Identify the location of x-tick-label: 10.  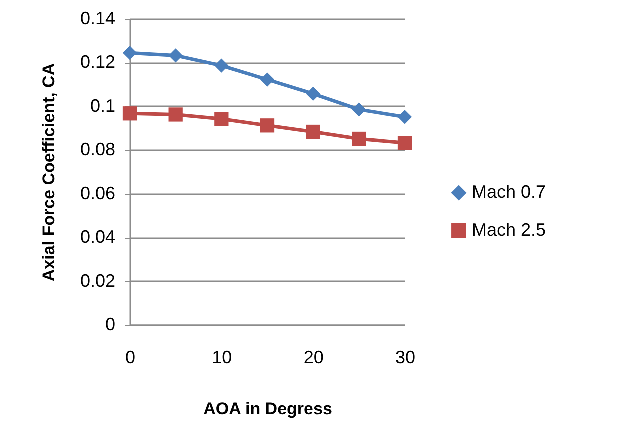
(222, 358).